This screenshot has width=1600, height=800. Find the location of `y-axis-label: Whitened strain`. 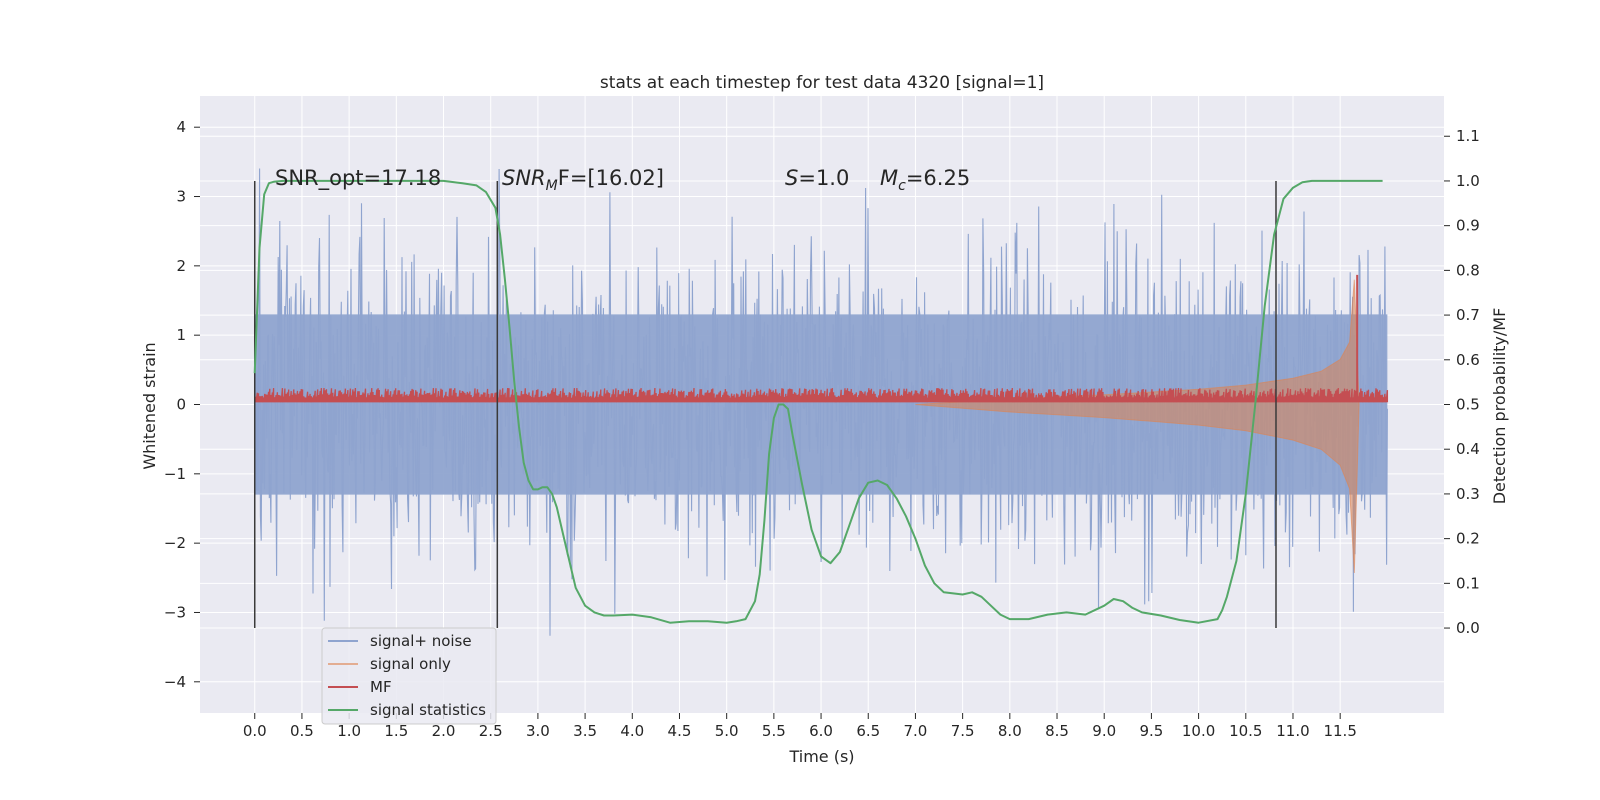

y-axis-label: Whitened strain is located at coordinates (149, 405).